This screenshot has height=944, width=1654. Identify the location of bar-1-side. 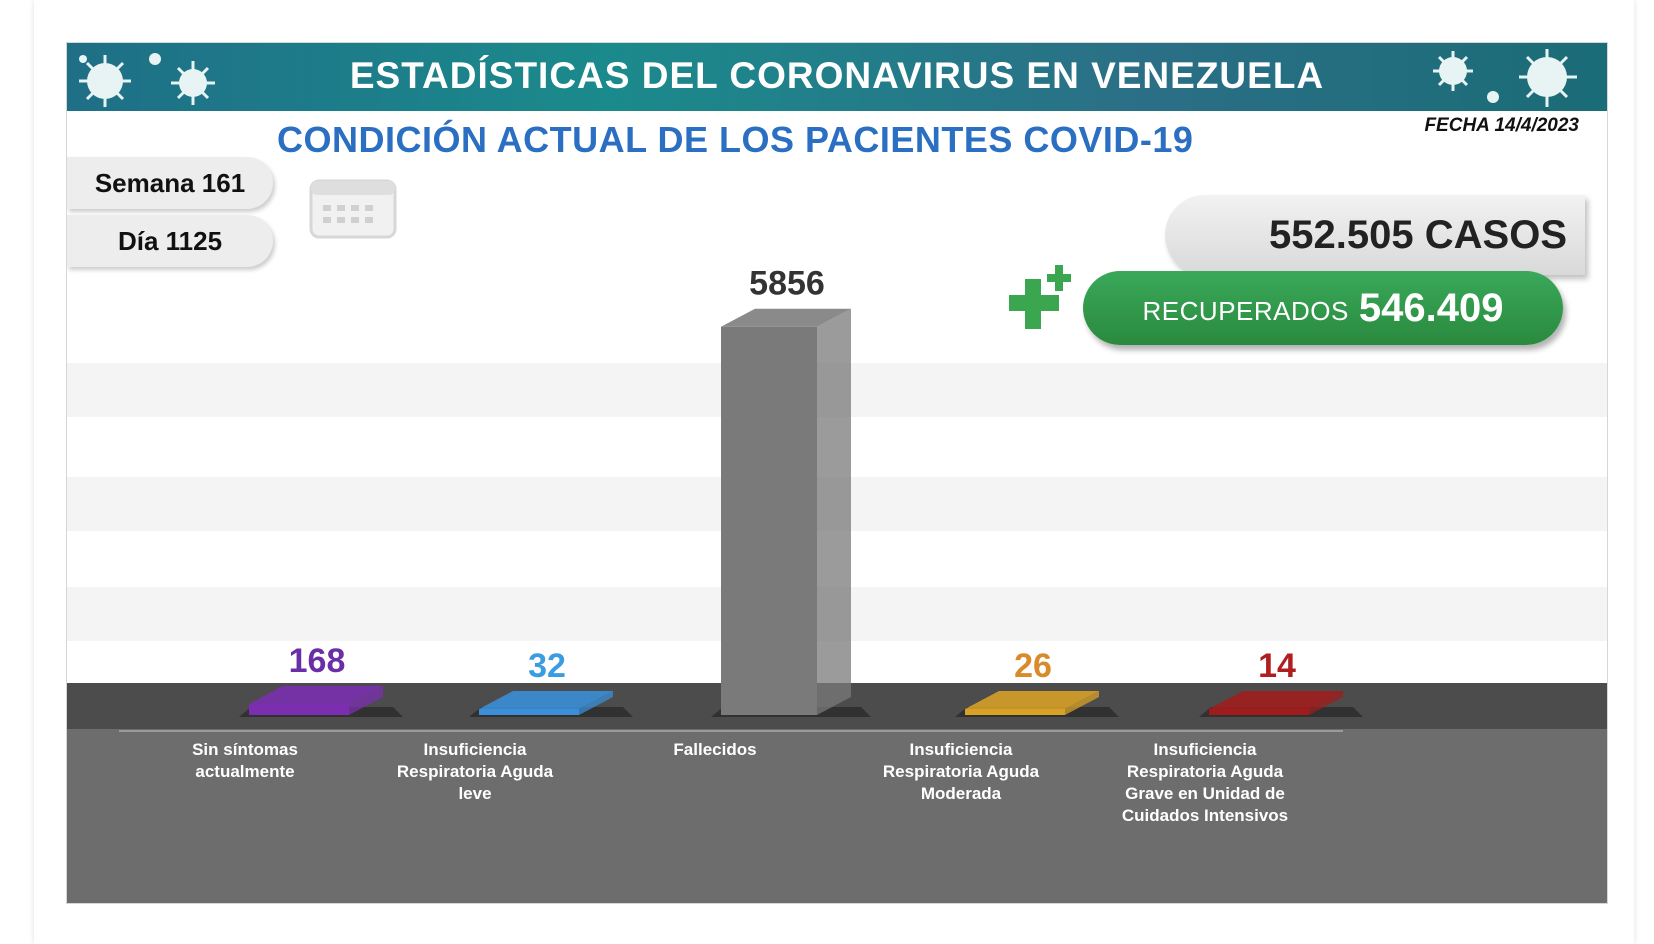
(366, 700).